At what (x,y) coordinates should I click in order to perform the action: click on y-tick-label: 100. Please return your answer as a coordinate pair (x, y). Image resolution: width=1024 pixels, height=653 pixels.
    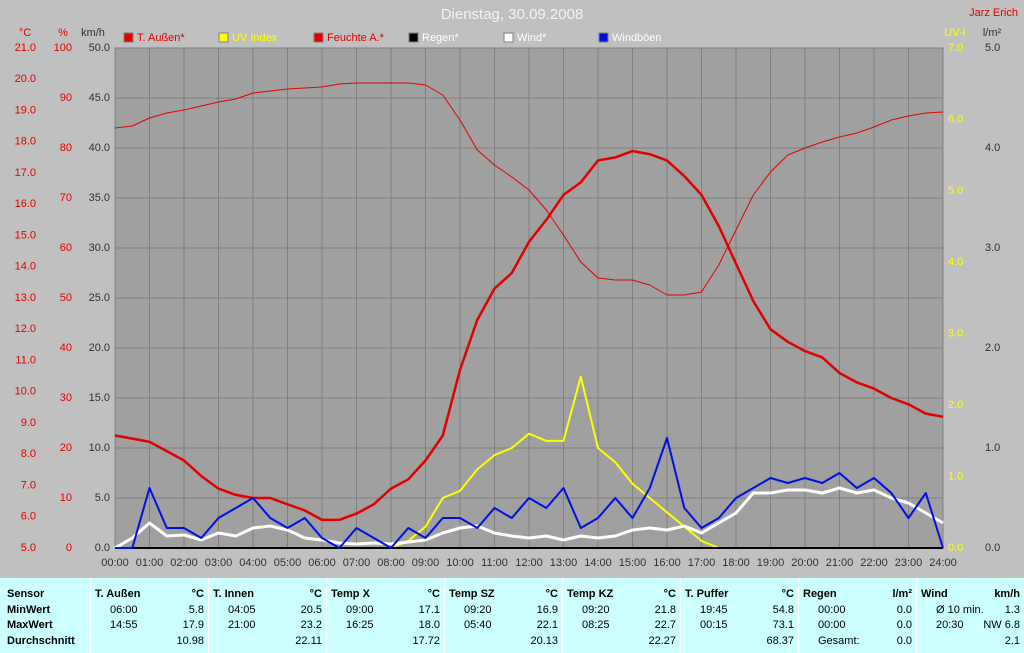
    Looking at the image, I should click on (63, 48).